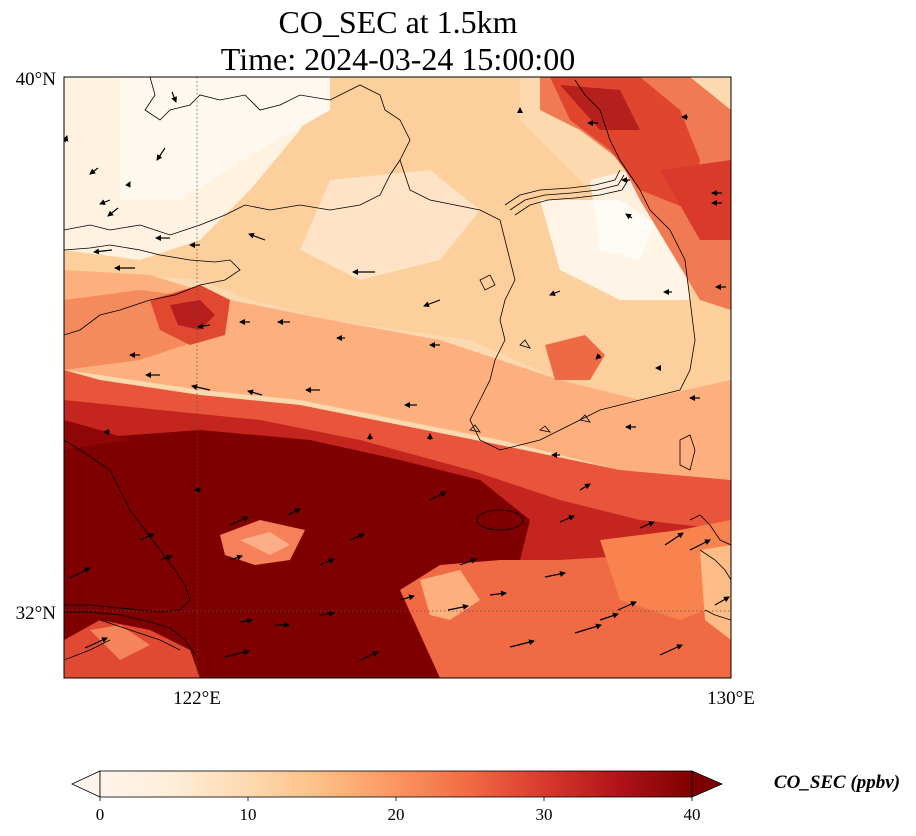 The height and width of the screenshot is (836, 916). Describe the element at coordinates (396, 814) in the screenshot. I see `colorbar-tick-label: 20` at that location.